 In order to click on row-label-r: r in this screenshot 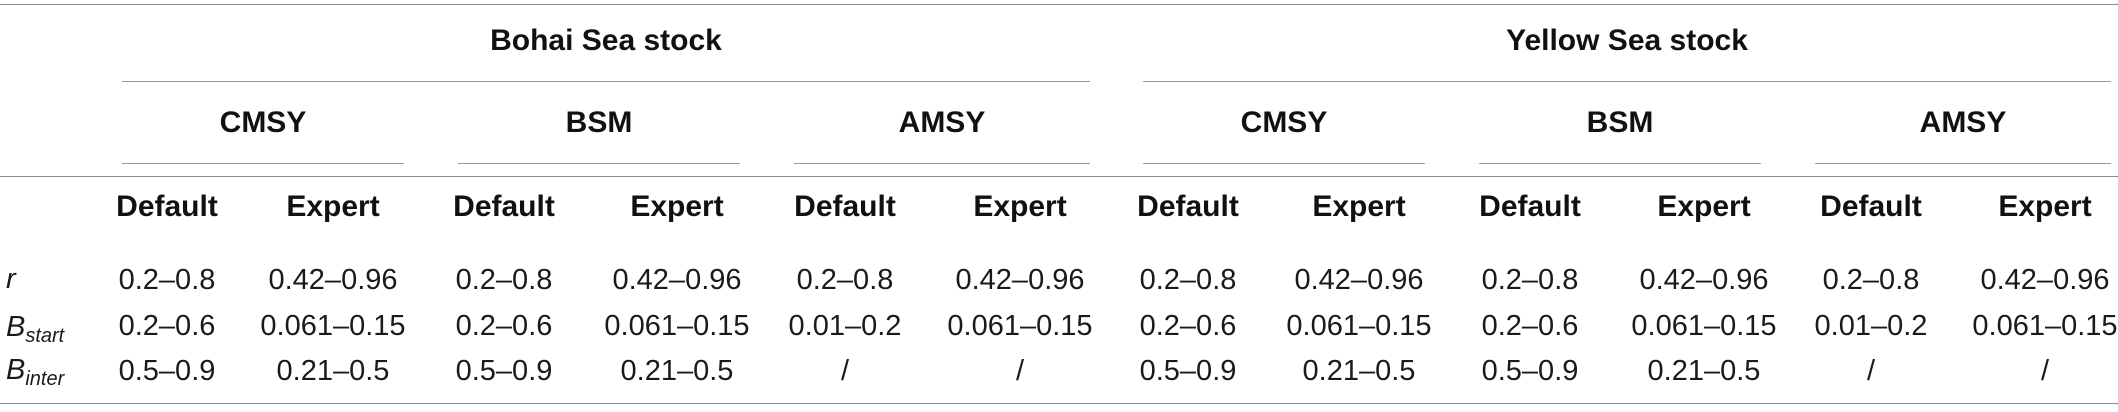, I will do `click(11, 279)`.